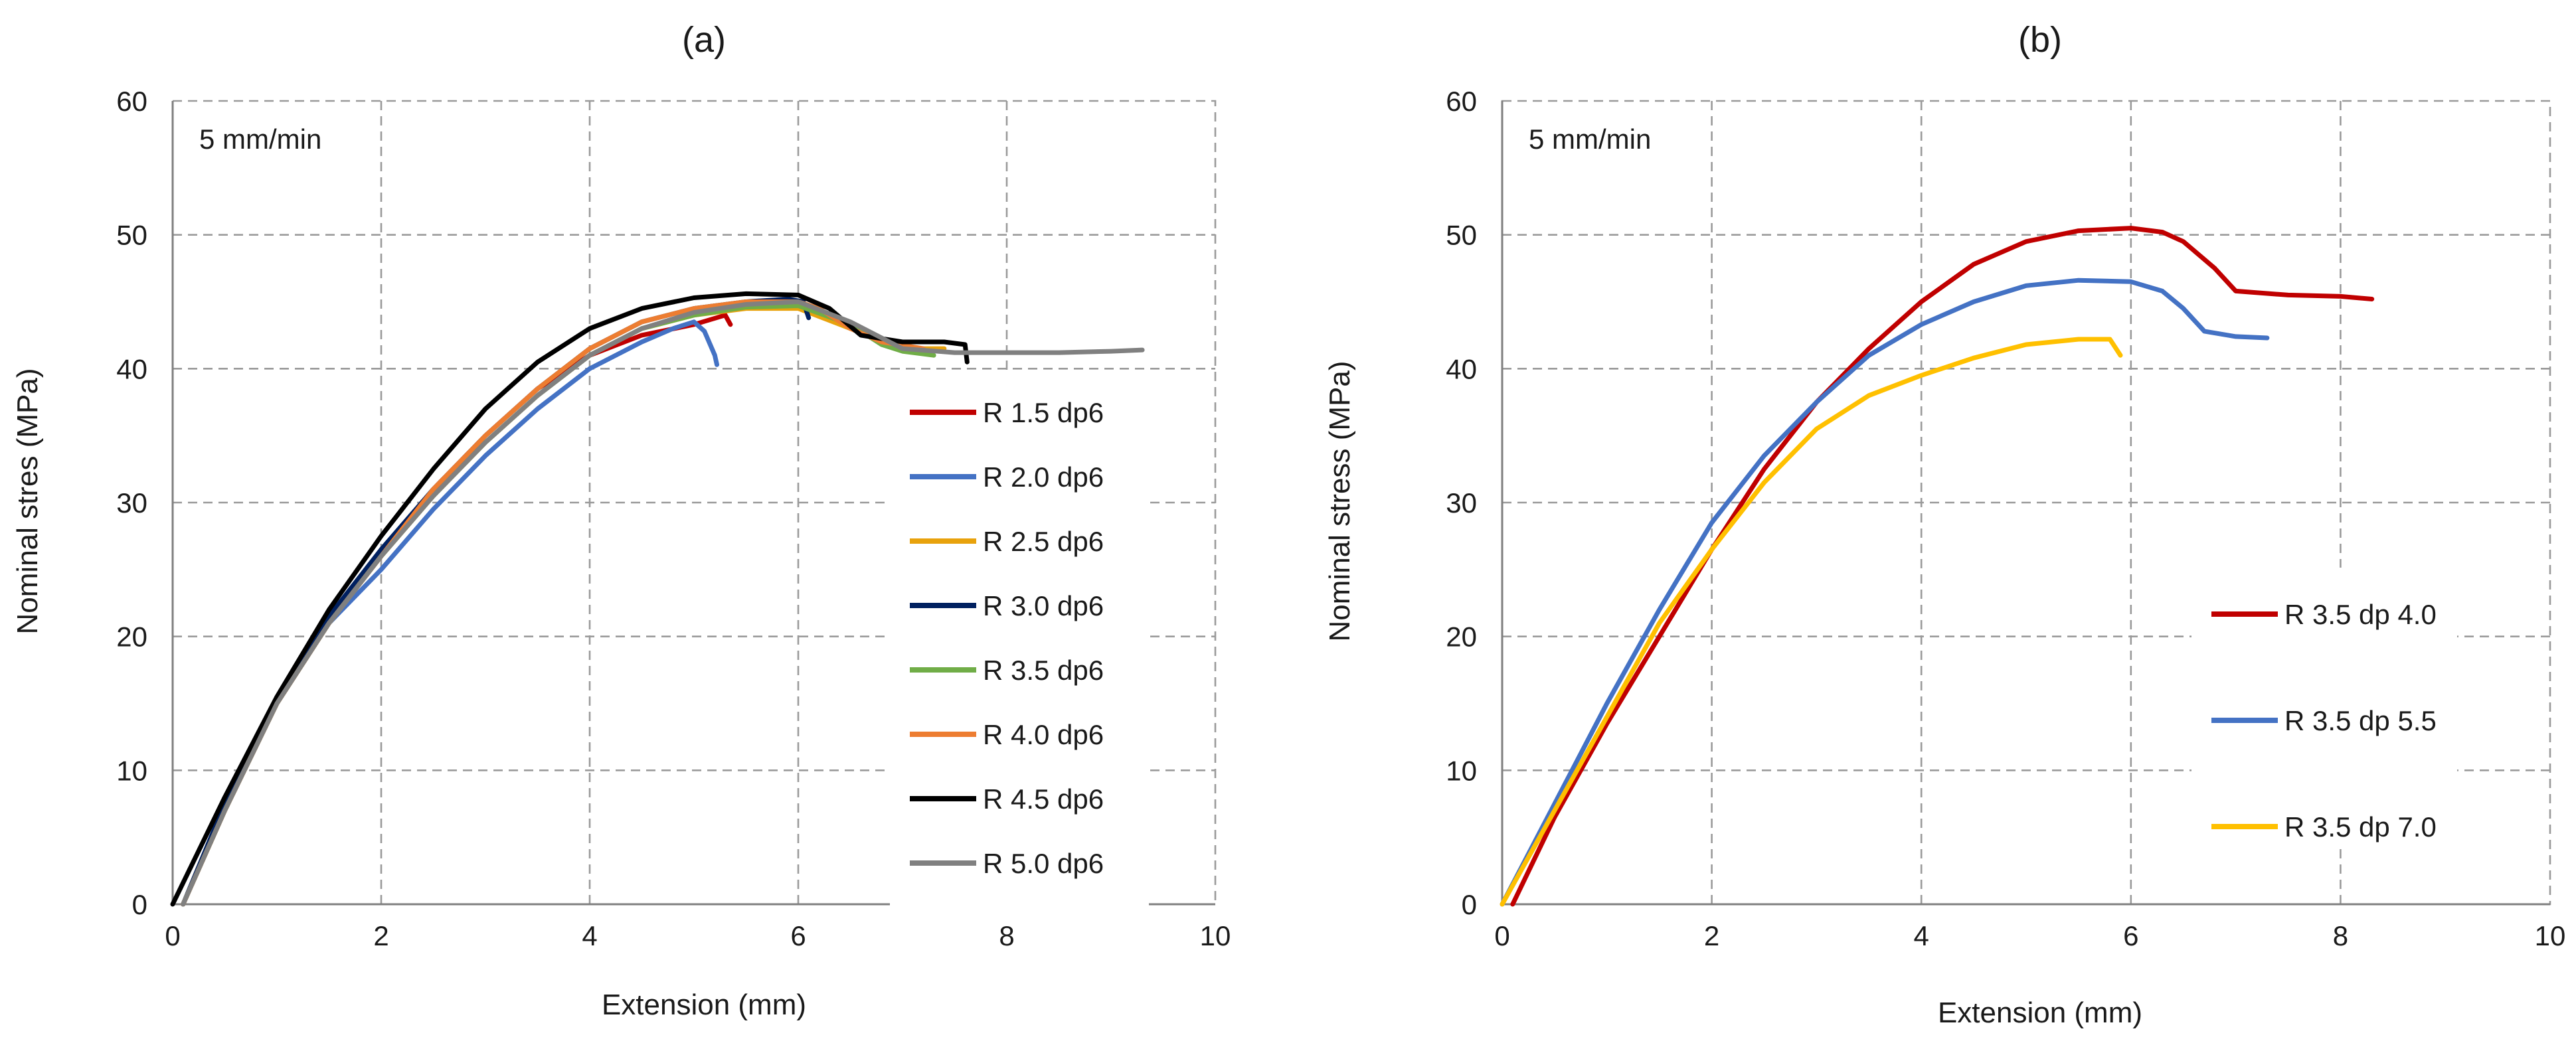  What do you see at coordinates (1043, 670) in the screenshot?
I see `legend-label: R 3.5 dp6` at bounding box center [1043, 670].